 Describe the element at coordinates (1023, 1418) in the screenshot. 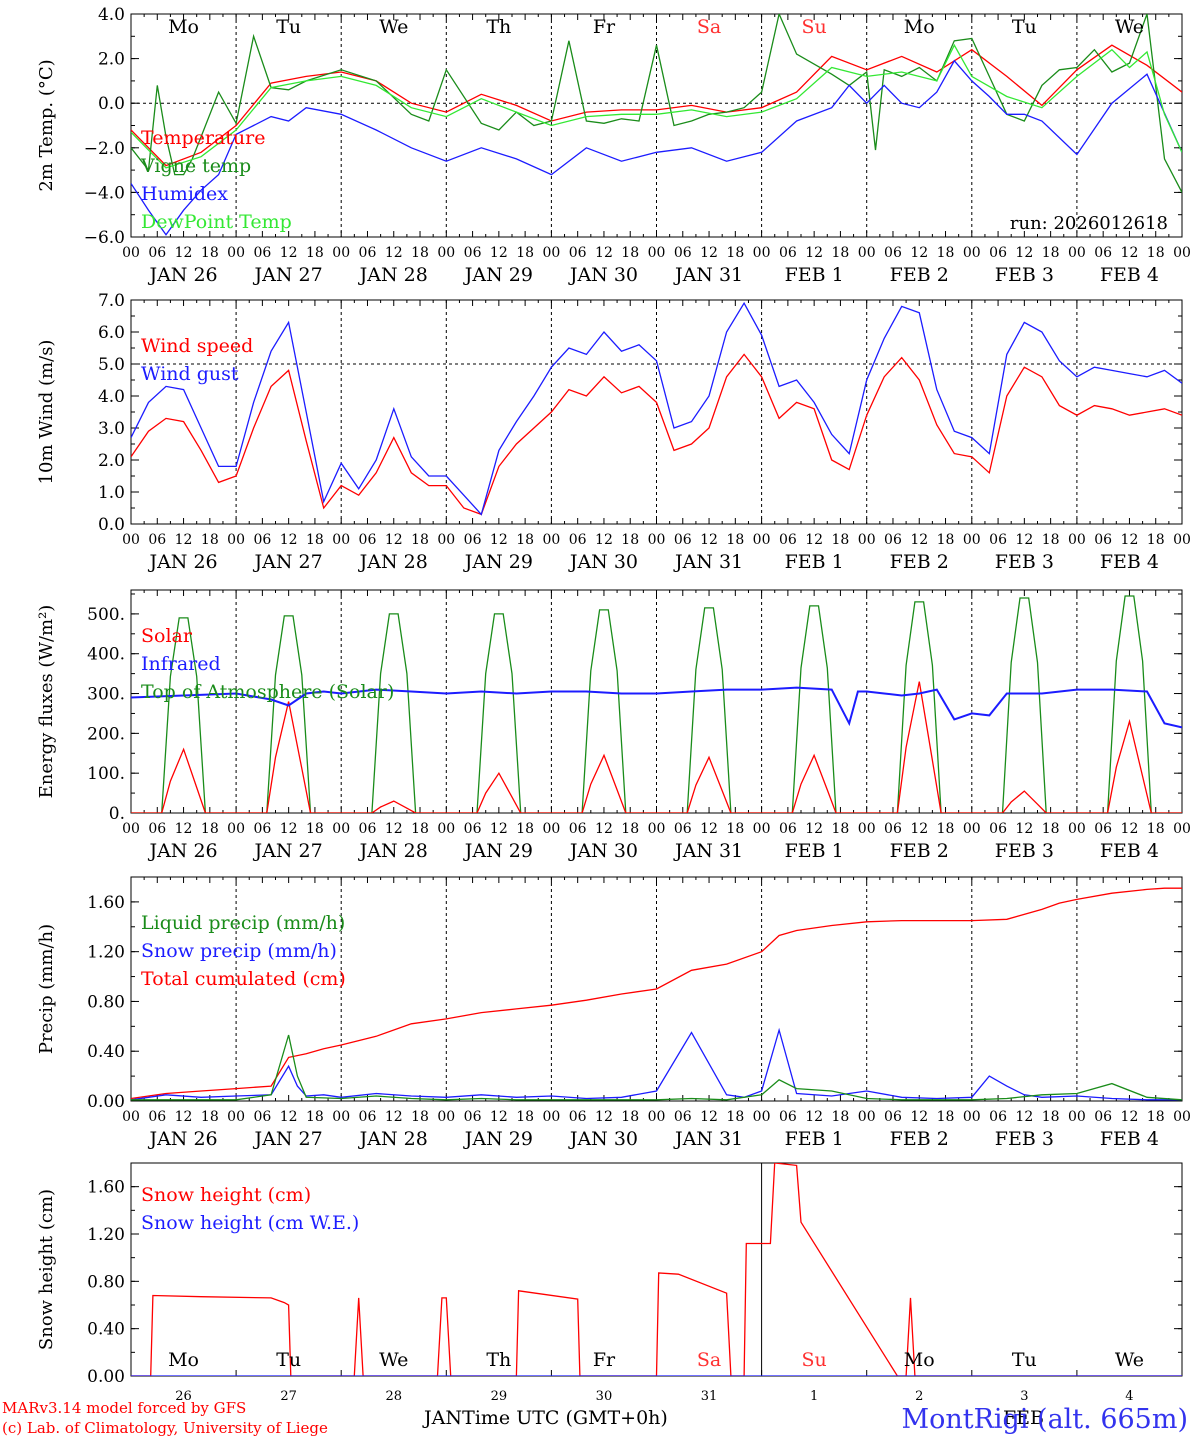

I see `month-label-feb: FEB` at that location.